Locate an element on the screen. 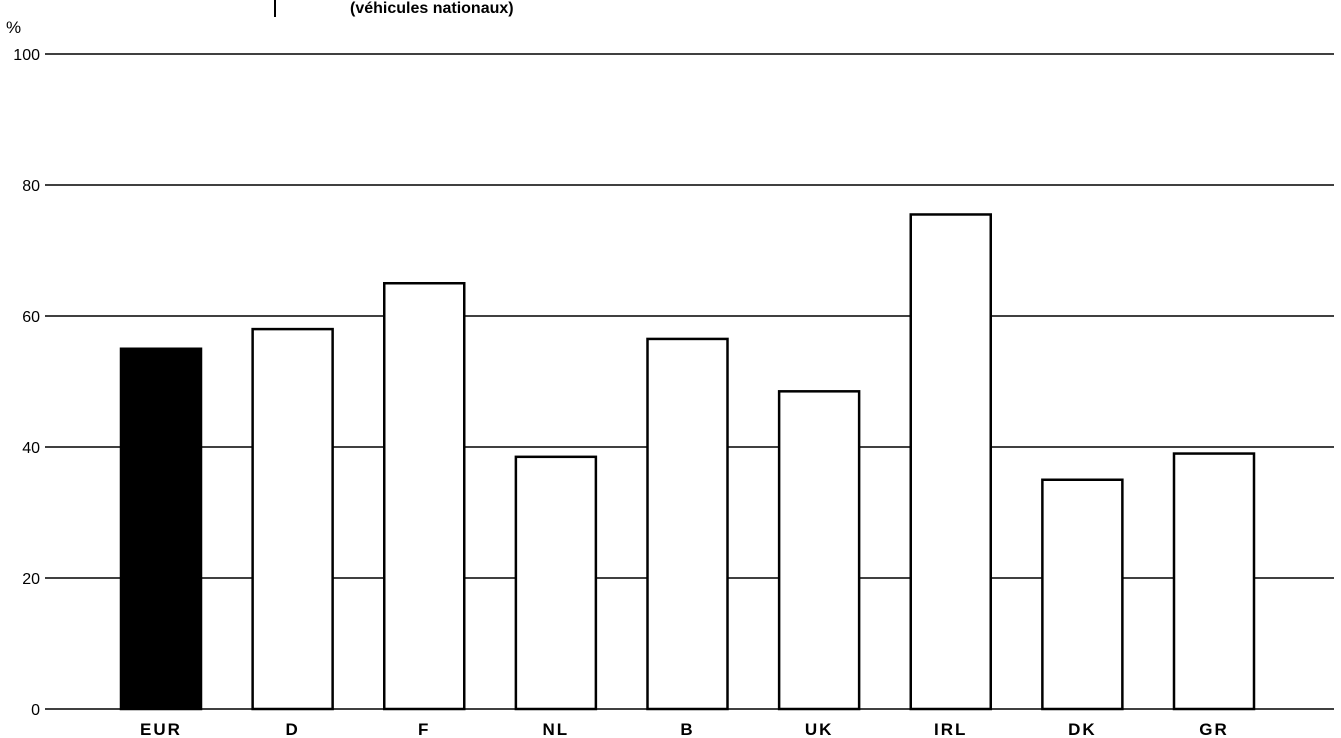 This screenshot has width=1341, height=738. bar-d is located at coordinates (292, 519).